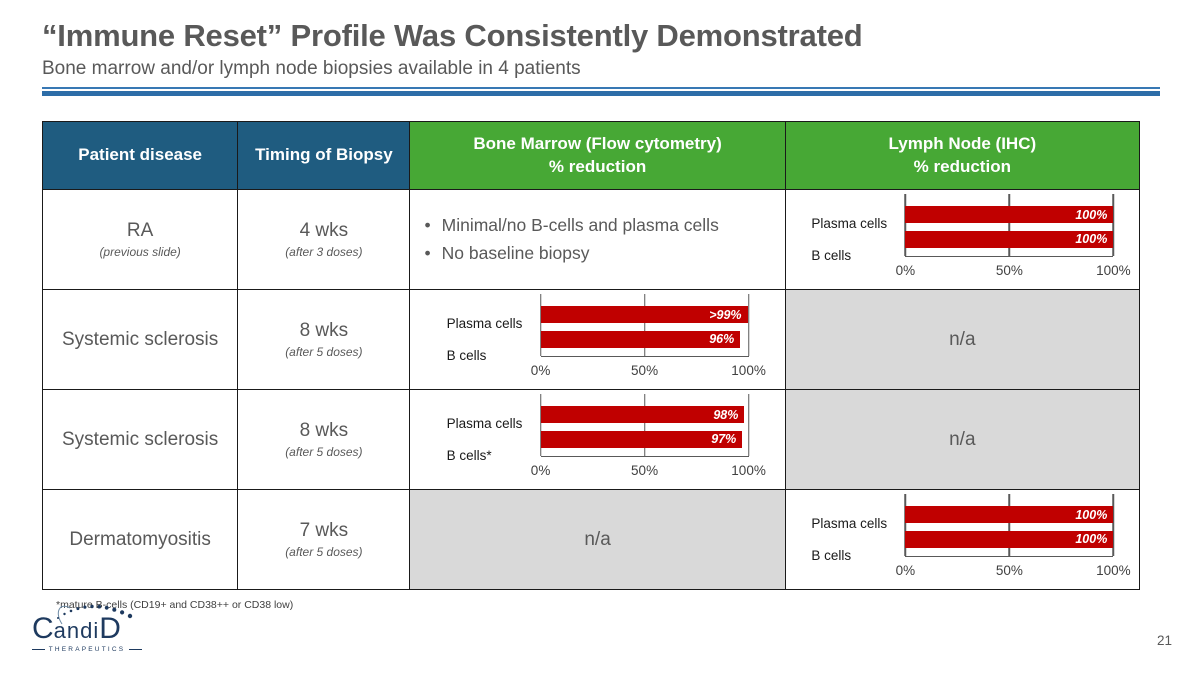 The image size is (1200, 675). What do you see at coordinates (95, 614) in the screenshot?
I see `logo-dotted-arc-icon` at bounding box center [95, 614].